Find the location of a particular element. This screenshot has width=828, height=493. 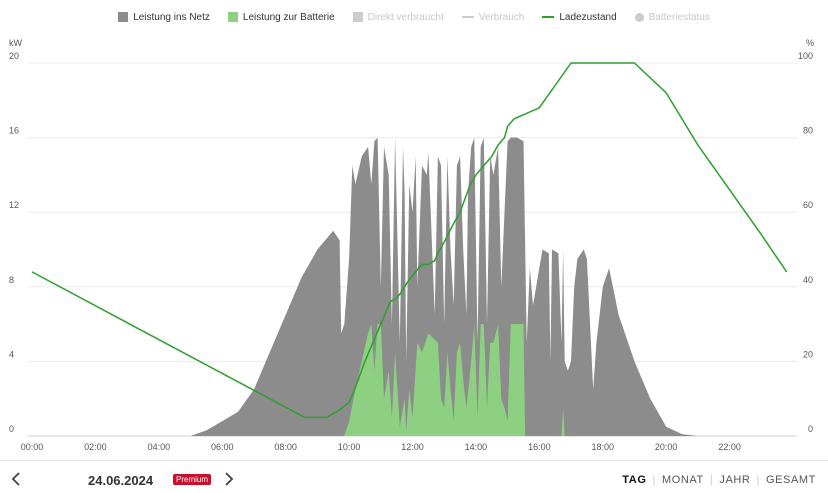

x-tick: 08:00 is located at coordinates (285, 447).